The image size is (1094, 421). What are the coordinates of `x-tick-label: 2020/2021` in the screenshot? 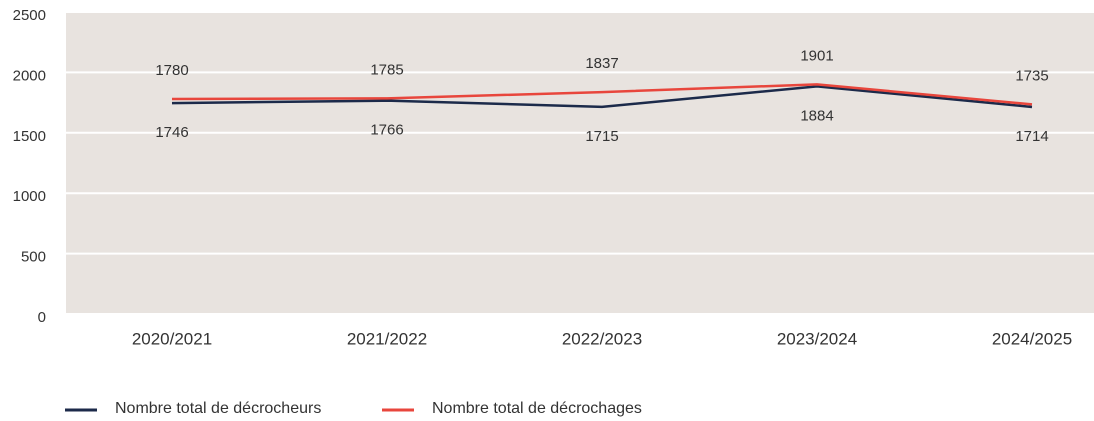 It's located at (172, 338).